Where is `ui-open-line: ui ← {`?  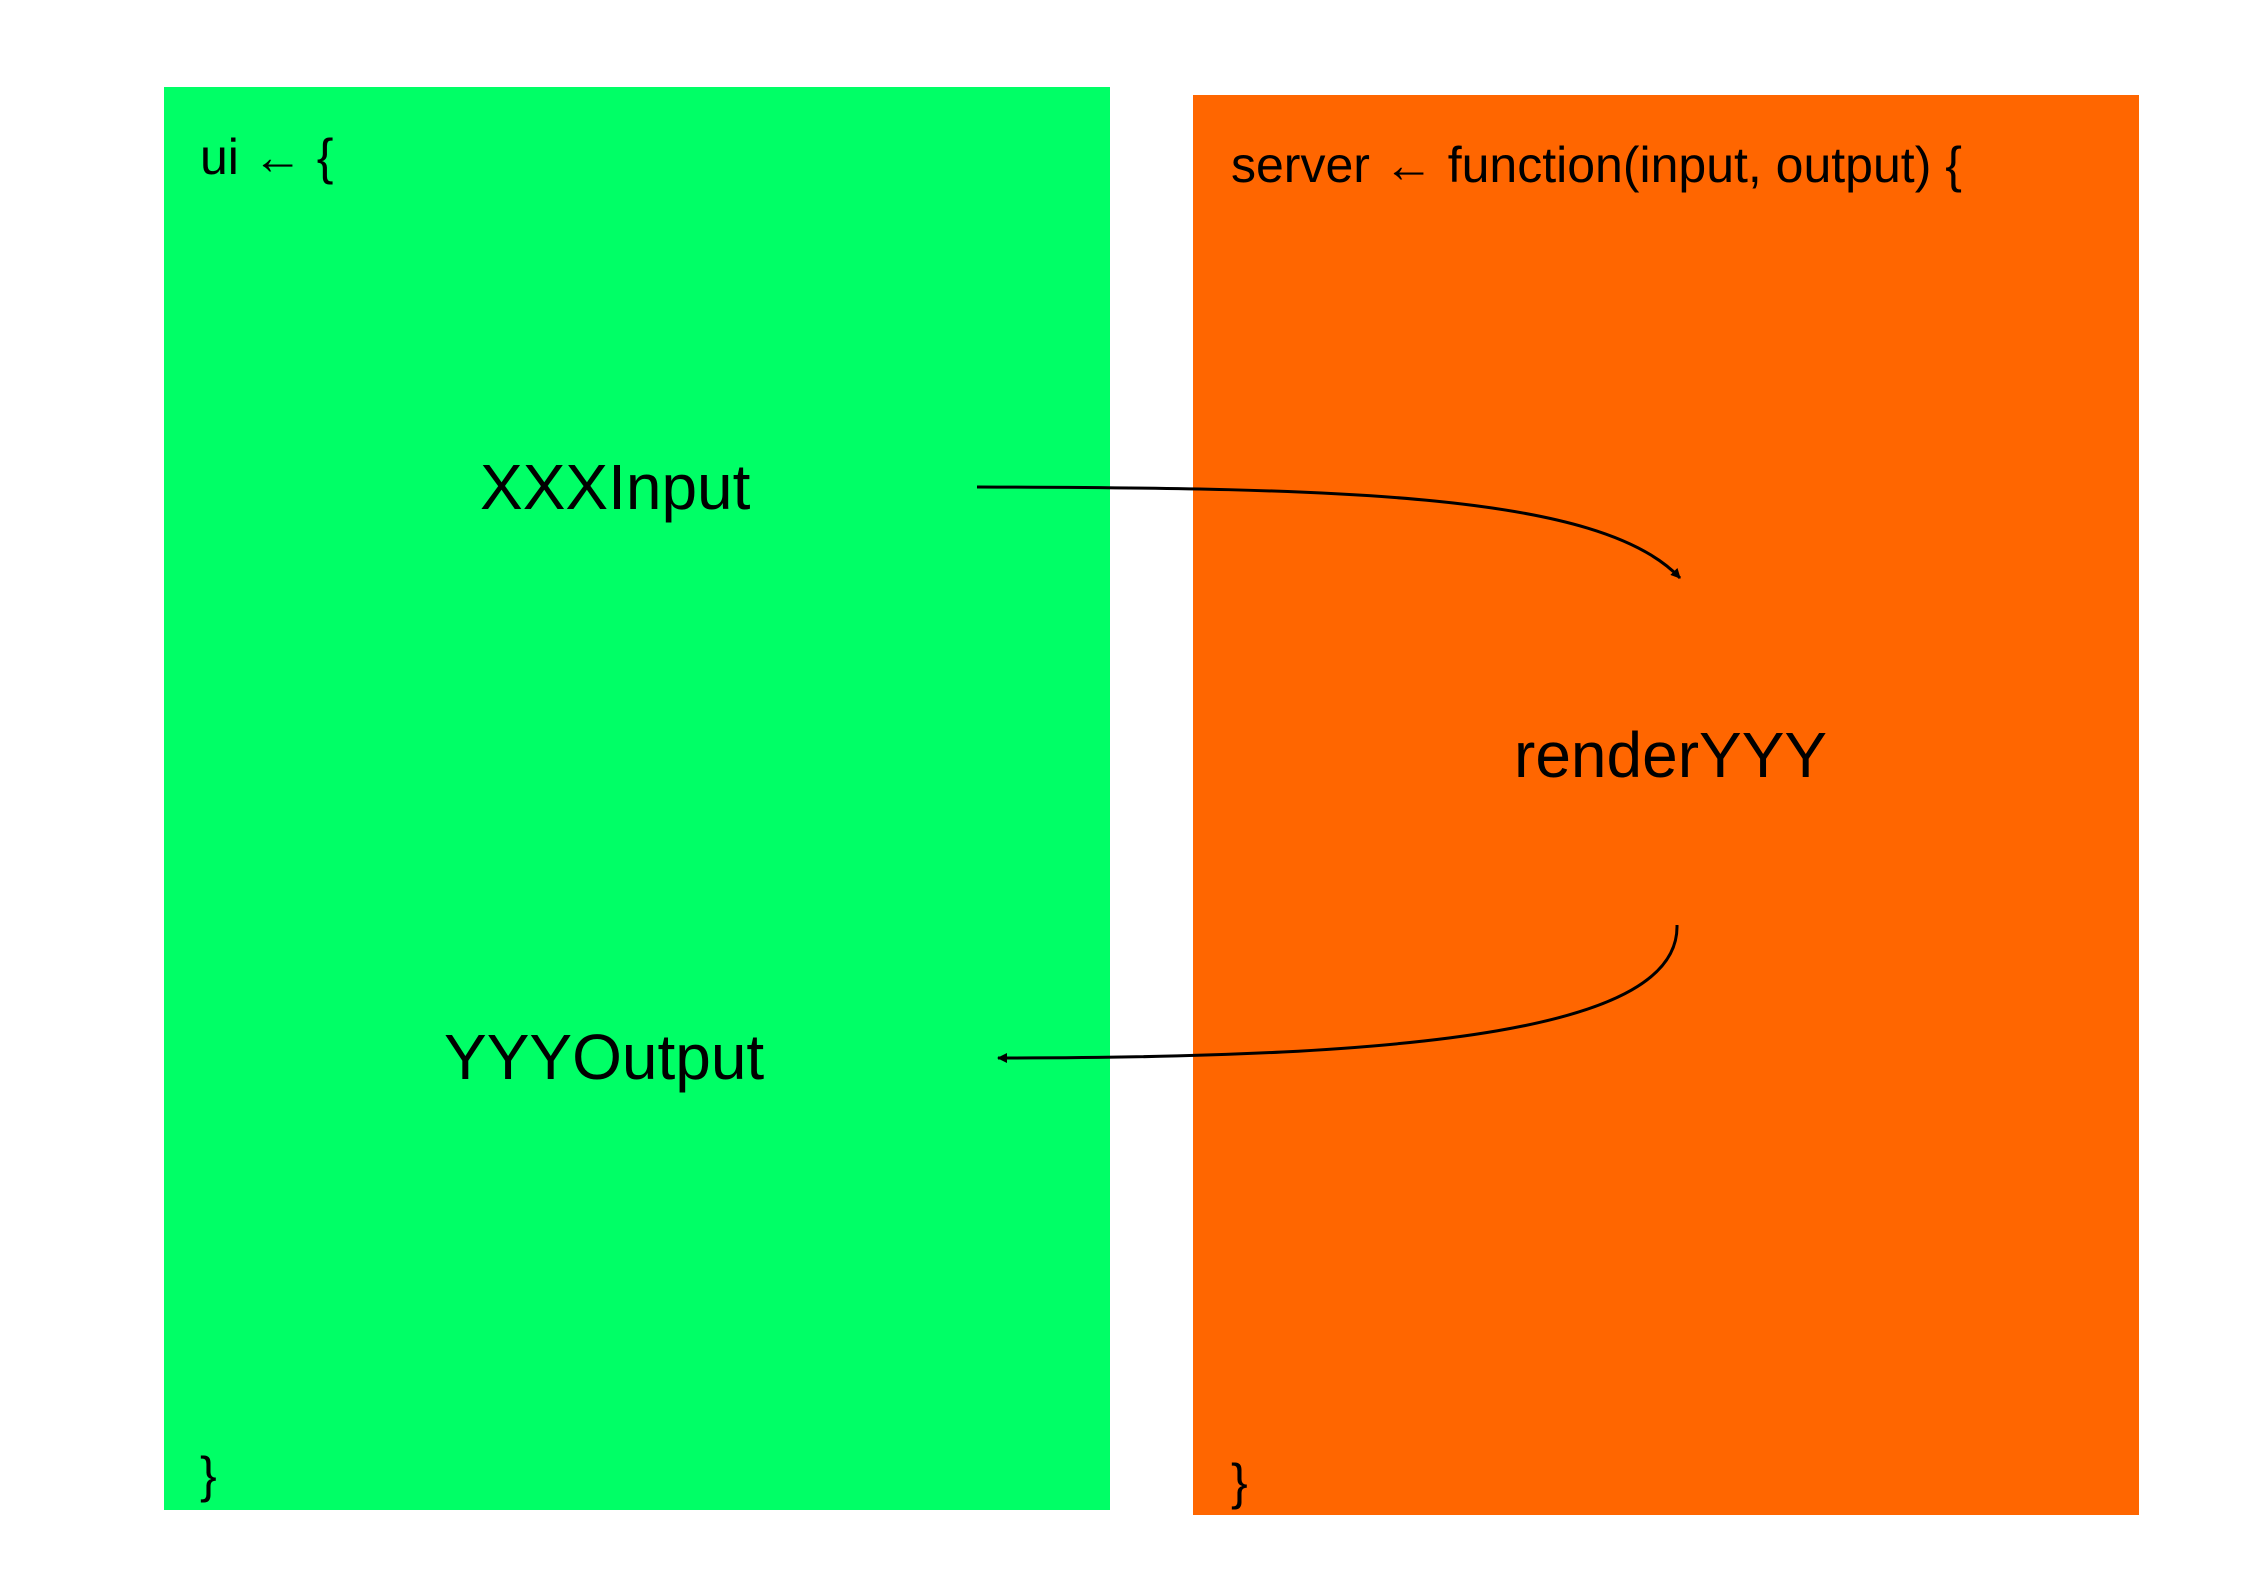 ui-open-line: ui ← { is located at coordinates (267, 157).